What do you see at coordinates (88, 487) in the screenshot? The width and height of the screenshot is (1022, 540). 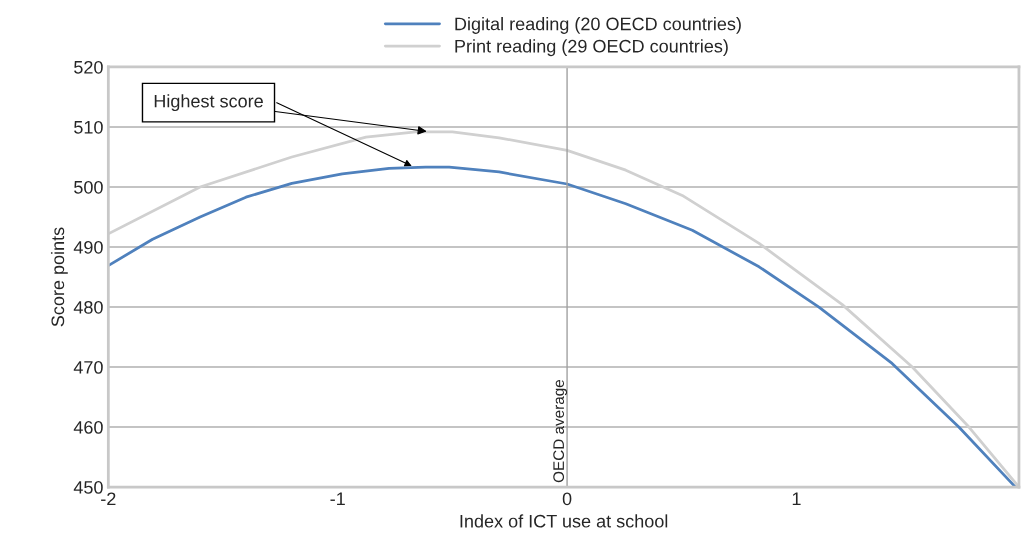 I see `y-tick-label: 450` at bounding box center [88, 487].